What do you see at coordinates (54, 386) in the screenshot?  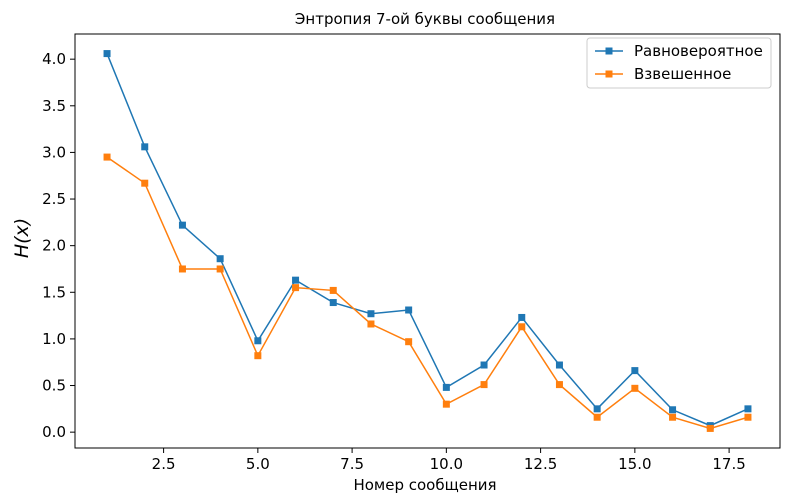 I see `y-tick-label: 0.5` at bounding box center [54, 386].